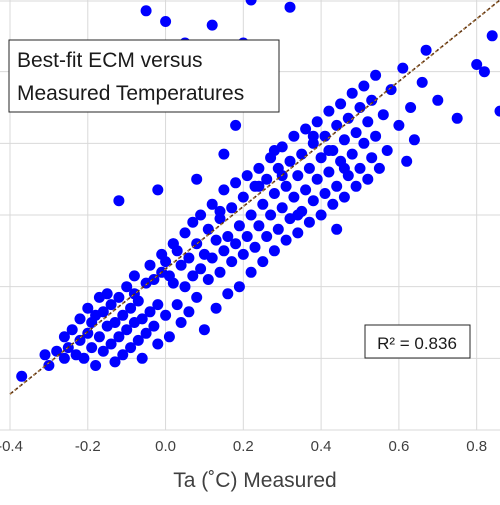  I want to click on r-squared-annotation: R² = 0.836, so click(417, 343).